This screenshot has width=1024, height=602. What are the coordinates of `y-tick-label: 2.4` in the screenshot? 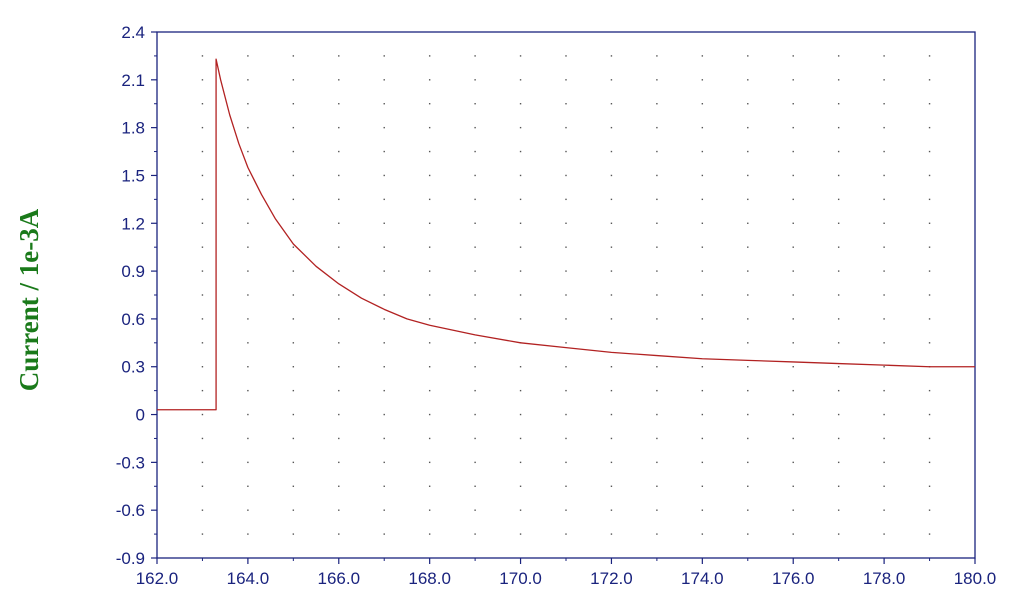 It's located at (133, 32).